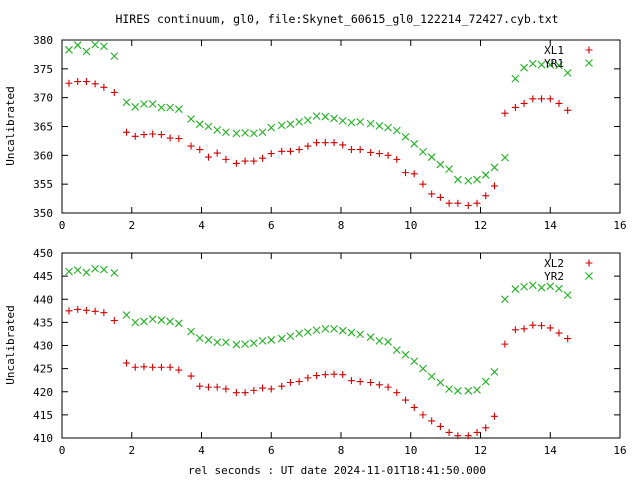  I want to click on top-x-tick-label: 14, so click(551, 225).